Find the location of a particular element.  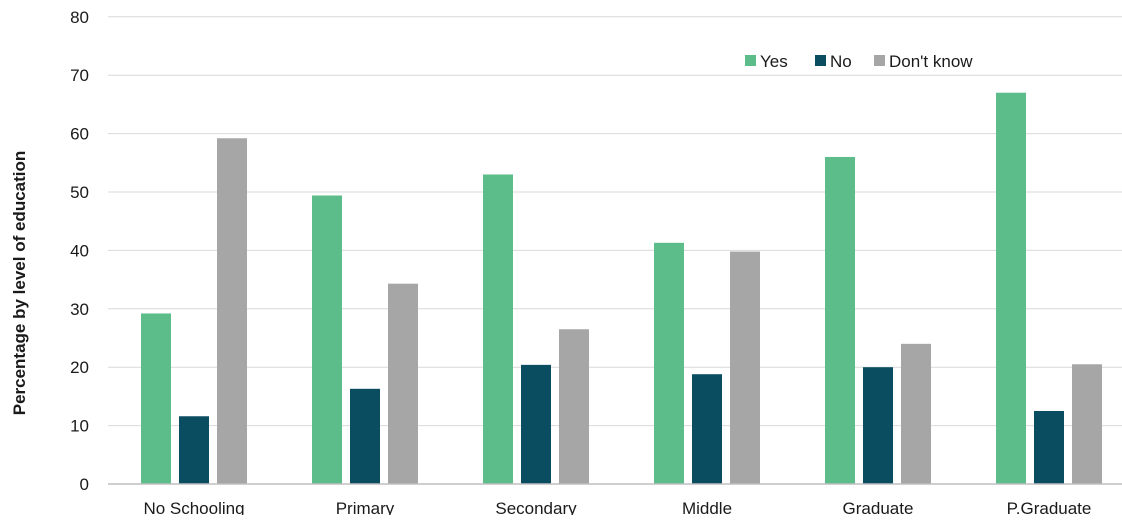

legend-label: Don't know is located at coordinates (931, 61).